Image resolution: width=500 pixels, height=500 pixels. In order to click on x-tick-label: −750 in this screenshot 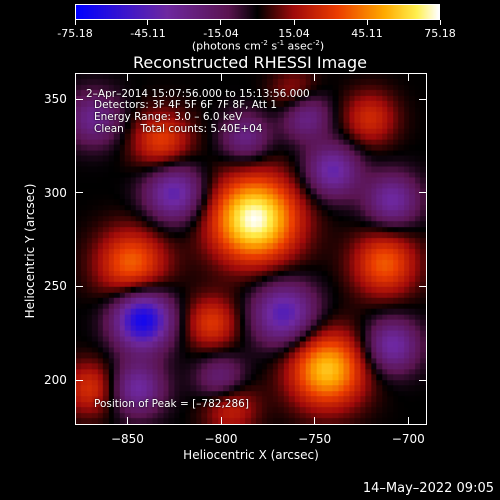, I will do `click(315, 439)`.